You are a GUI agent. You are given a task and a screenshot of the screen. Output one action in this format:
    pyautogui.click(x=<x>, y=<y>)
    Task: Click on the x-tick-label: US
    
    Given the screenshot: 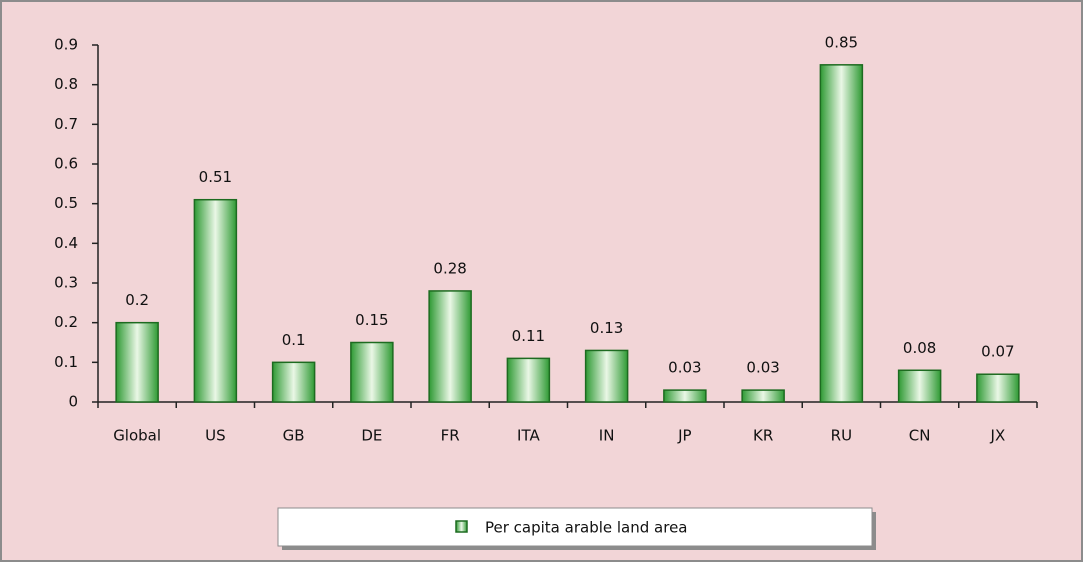 What is the action you would take?
    pyautogui.click(x=215, y=436)
    